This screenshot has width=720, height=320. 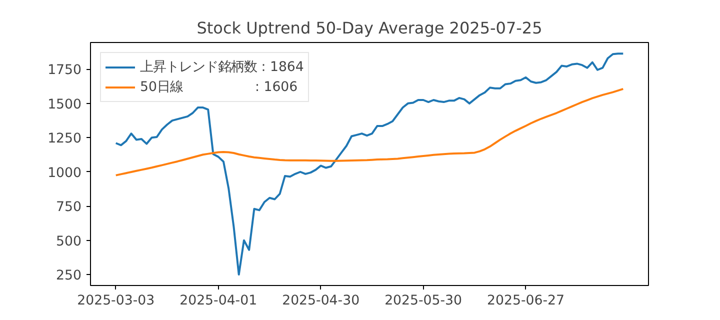 What do you see at coordinates (526, 301) in the screenshot?
I see `x-tick-label: 2025-06-27` at bounding box center [526, 301].